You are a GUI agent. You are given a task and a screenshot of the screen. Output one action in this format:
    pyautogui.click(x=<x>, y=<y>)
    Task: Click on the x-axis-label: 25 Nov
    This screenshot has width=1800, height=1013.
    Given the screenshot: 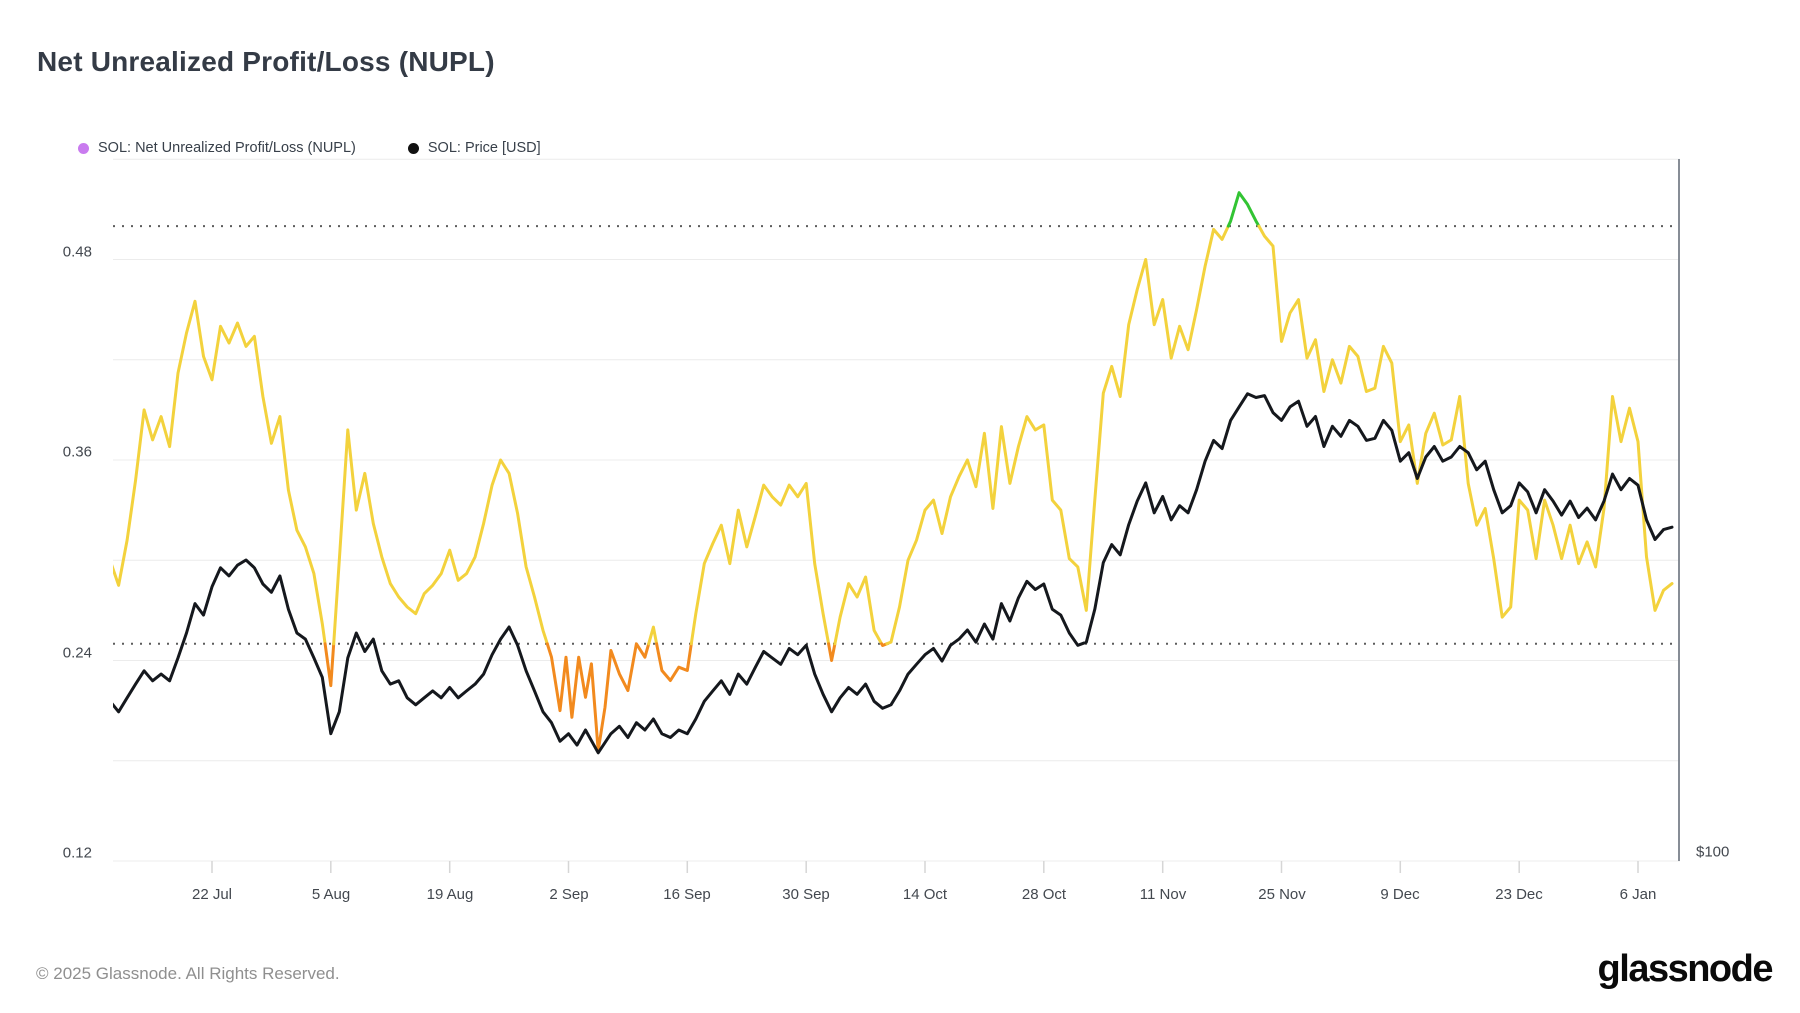 What is the action you would take?
    pyautogui.click(x=1282, y=894)
    